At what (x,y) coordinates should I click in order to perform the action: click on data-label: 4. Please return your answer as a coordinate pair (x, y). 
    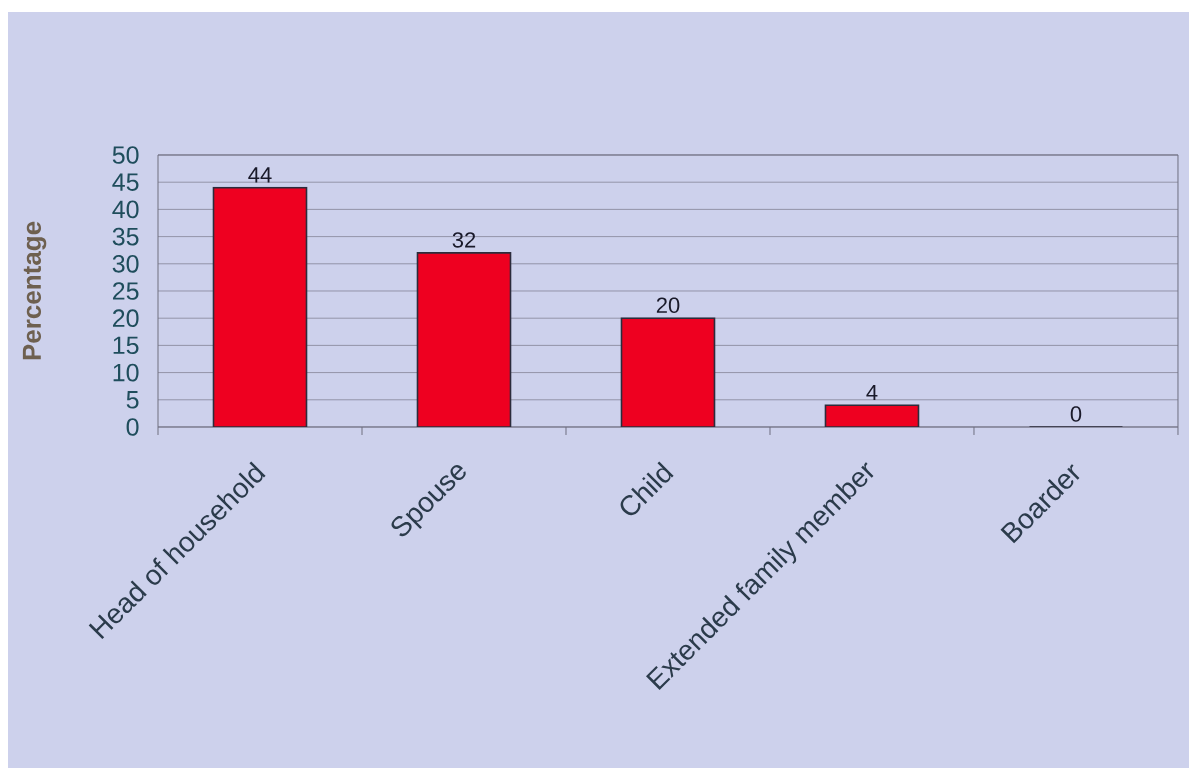
    Looking at the image, I should click on (872, 392).